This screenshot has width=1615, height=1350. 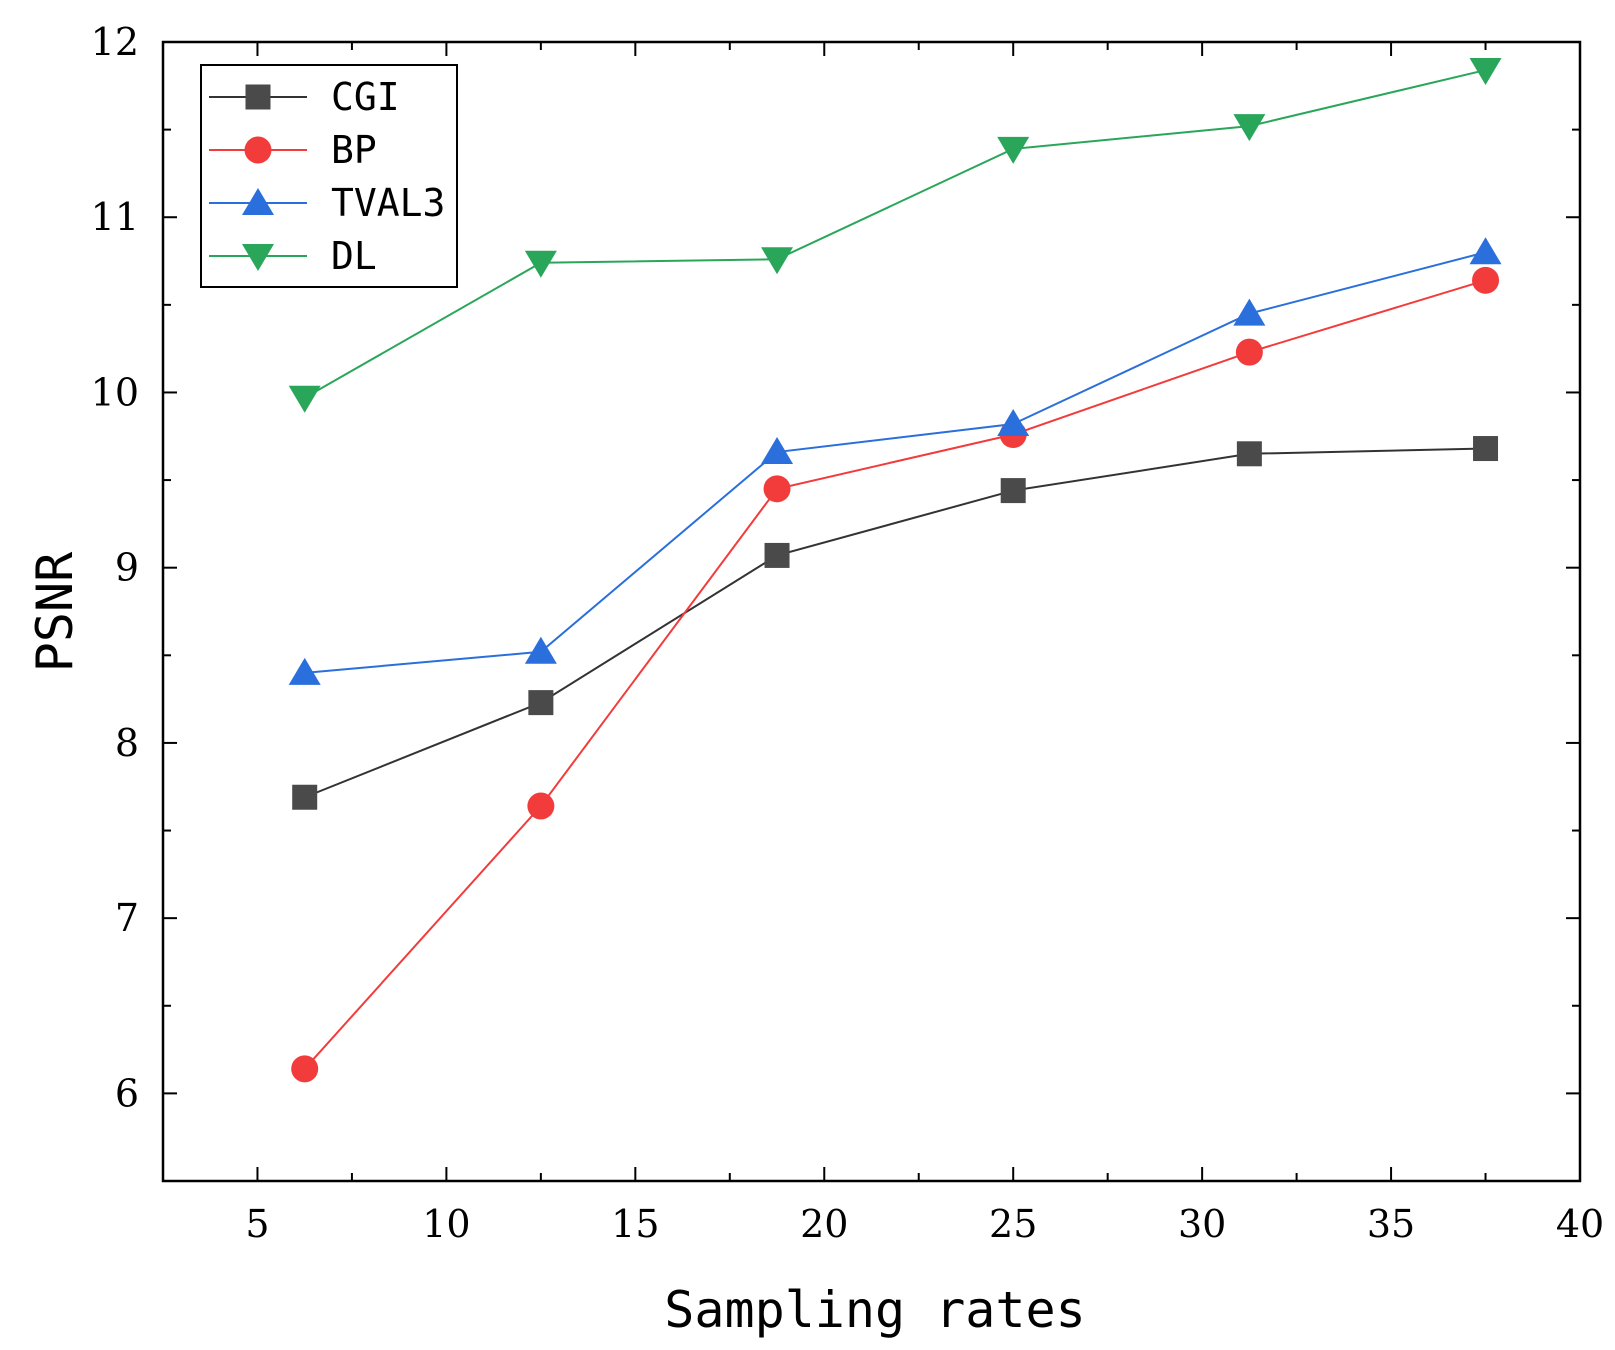 I want to click on legend-marker-dl, so click(x=258, y=257).